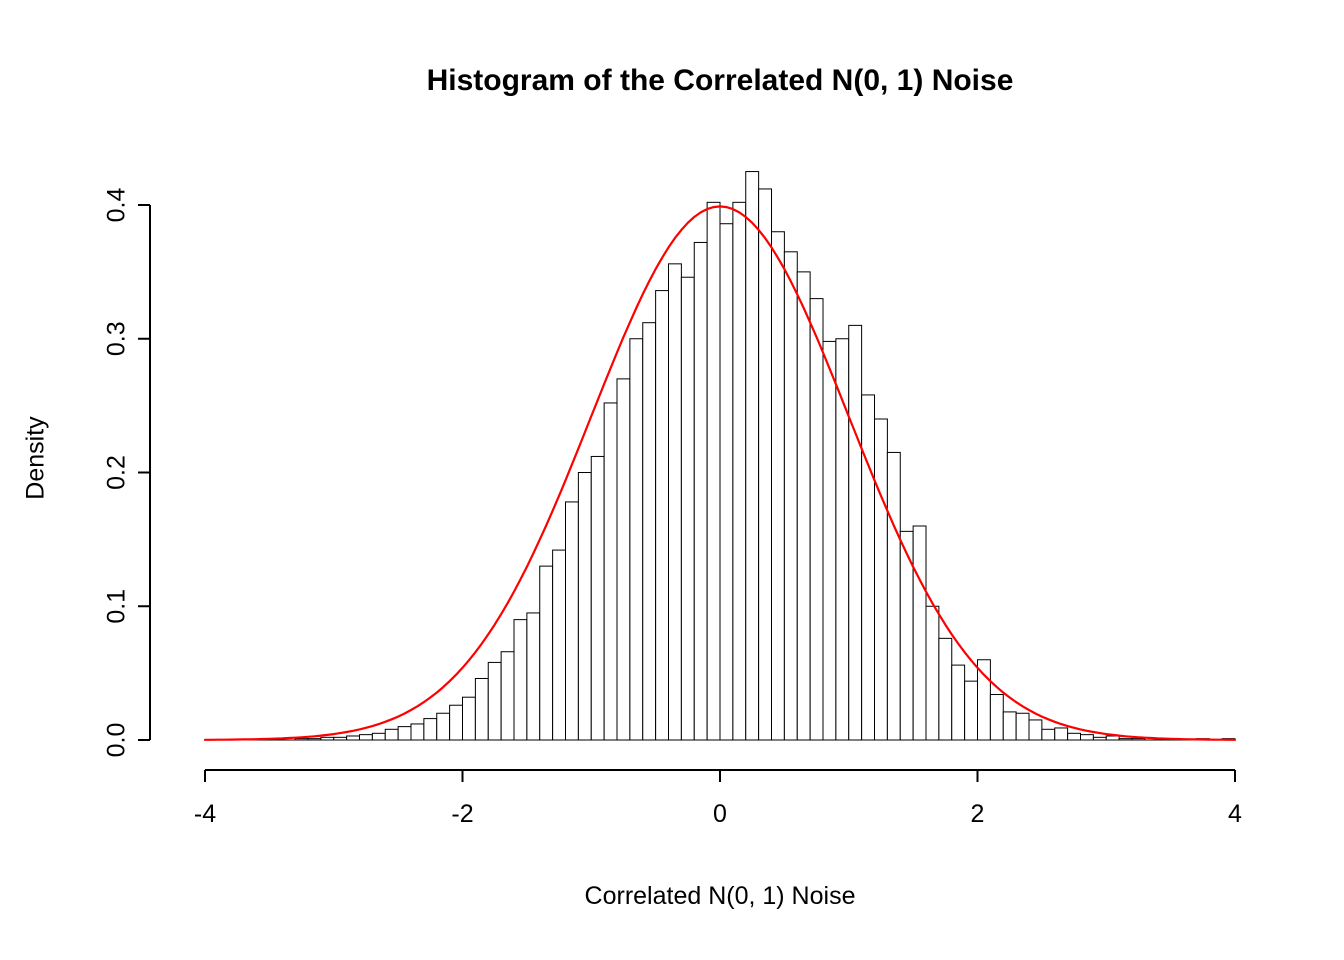 The image size is (1344, 960). I want to click on x-axis-title: Correlated N(0, 1) Noise, so click(720, 896).